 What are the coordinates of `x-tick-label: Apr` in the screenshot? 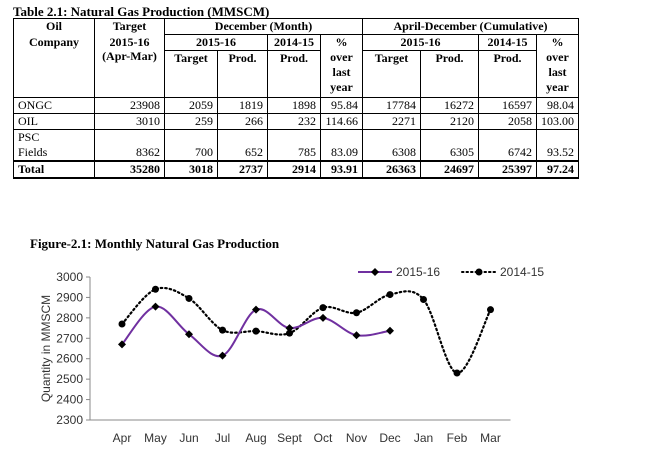 It's located at (122, 438).